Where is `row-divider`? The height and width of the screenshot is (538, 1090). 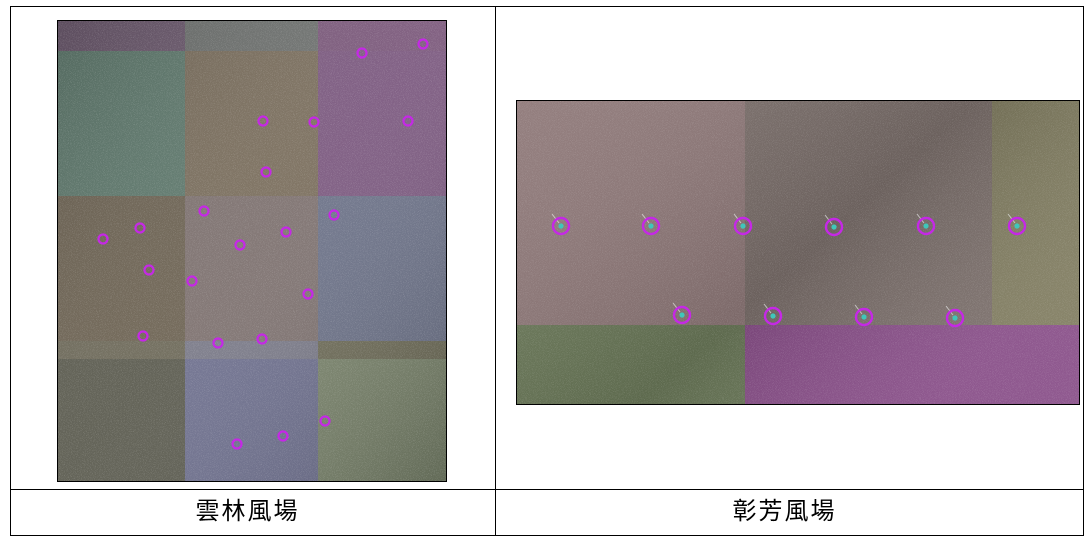
row-divider is located at coordinates (547, 489).